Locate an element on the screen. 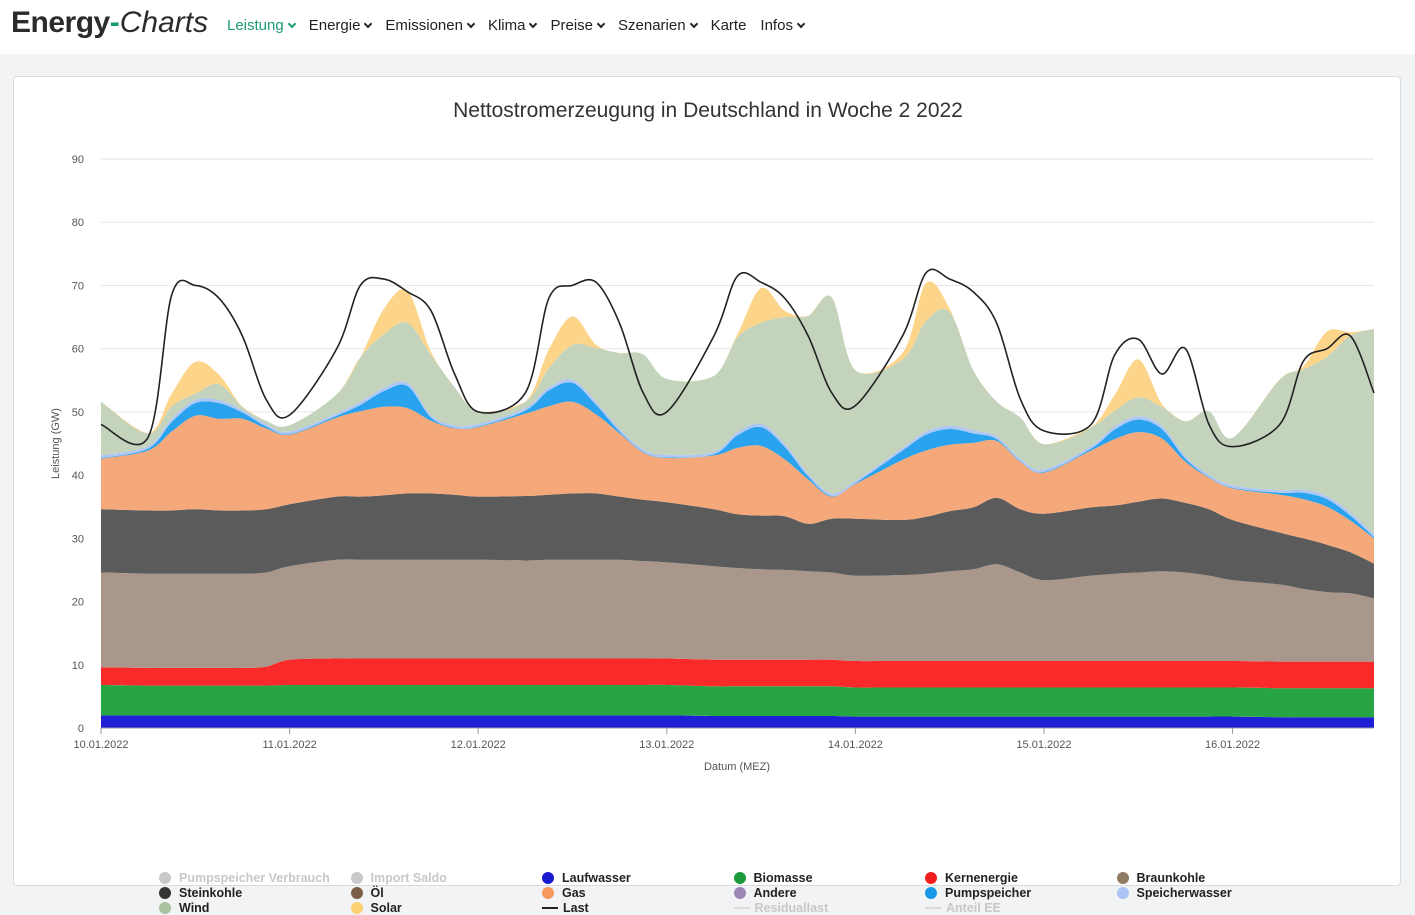 This screenshot has width=1415, height=915. nav-item-label: Emissionen is located at coordinates (424, 25).